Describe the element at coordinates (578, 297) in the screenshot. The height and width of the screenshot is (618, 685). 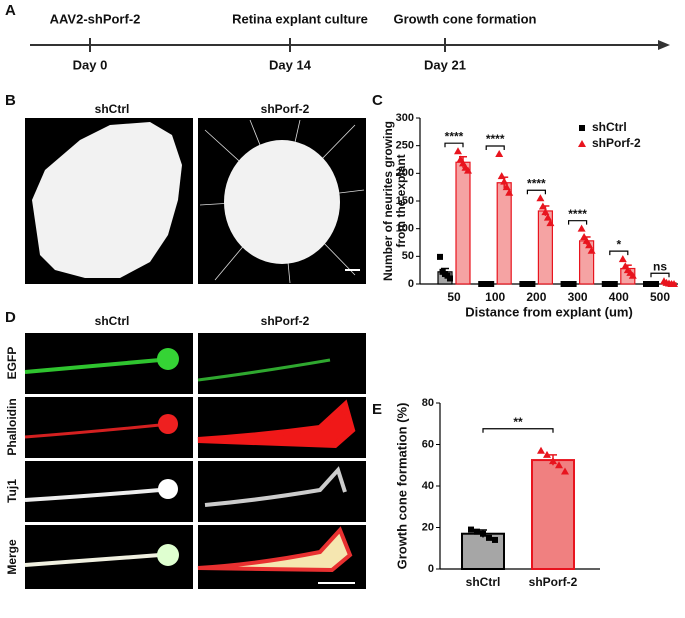
I see `x-tick-label: 300` at that location.